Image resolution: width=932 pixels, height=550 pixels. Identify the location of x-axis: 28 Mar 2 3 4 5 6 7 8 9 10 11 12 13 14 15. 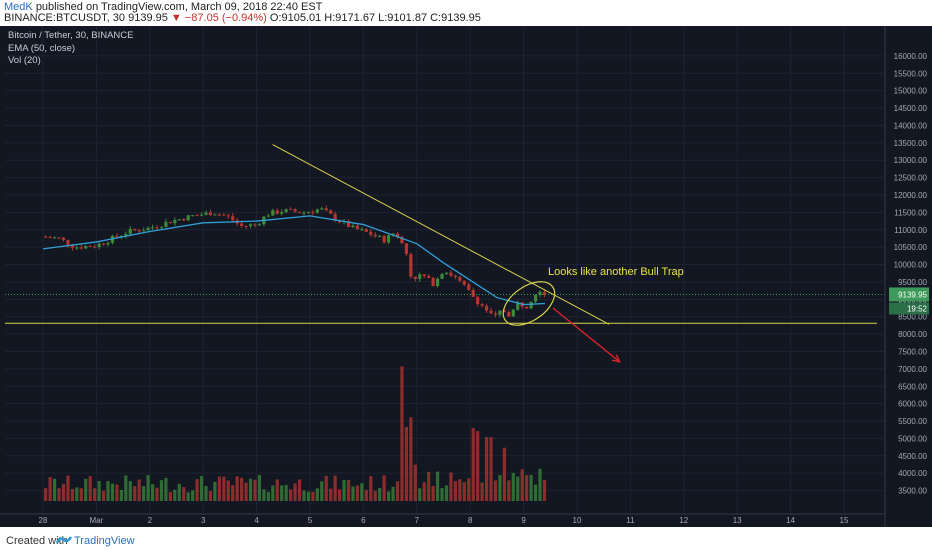
(442, 519).